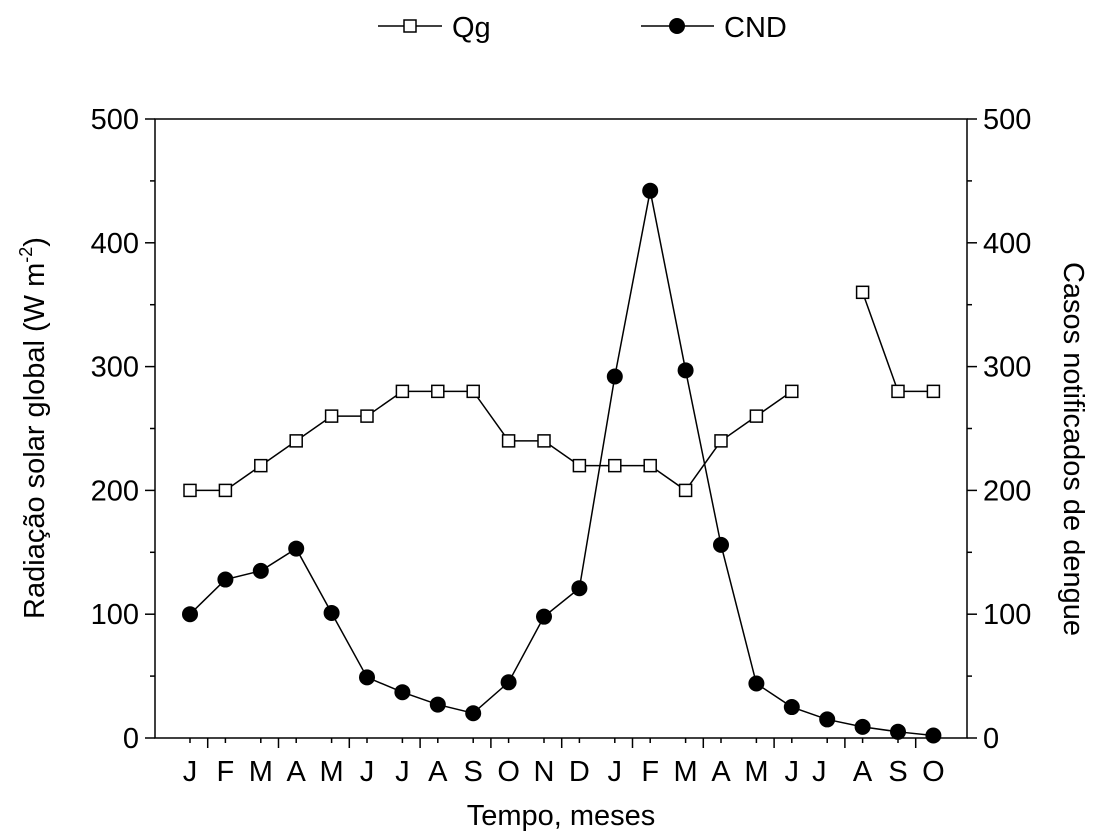  I want to click on legend-qg-label: Qg, so click(471, 28).